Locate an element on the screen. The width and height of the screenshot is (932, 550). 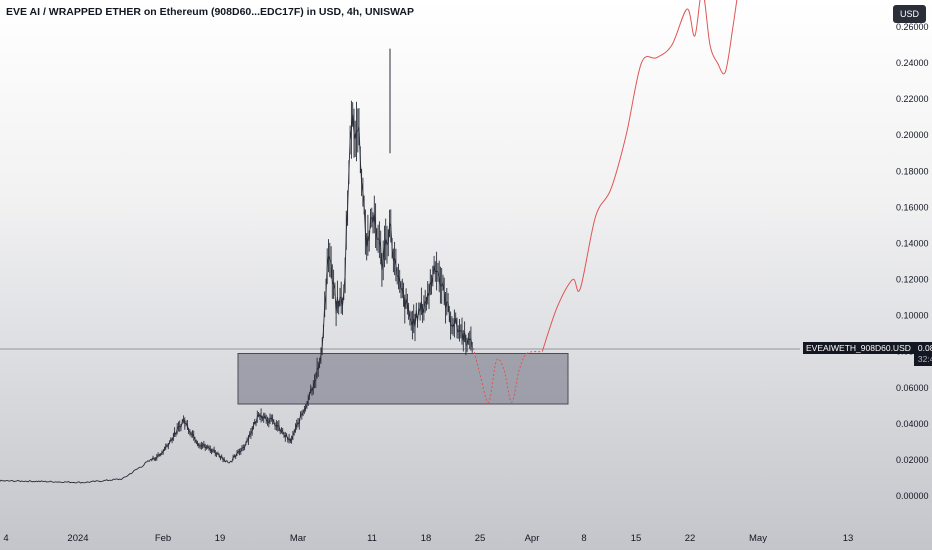
price-tick-label: 0.02000 is located at coordinates (912, 460).